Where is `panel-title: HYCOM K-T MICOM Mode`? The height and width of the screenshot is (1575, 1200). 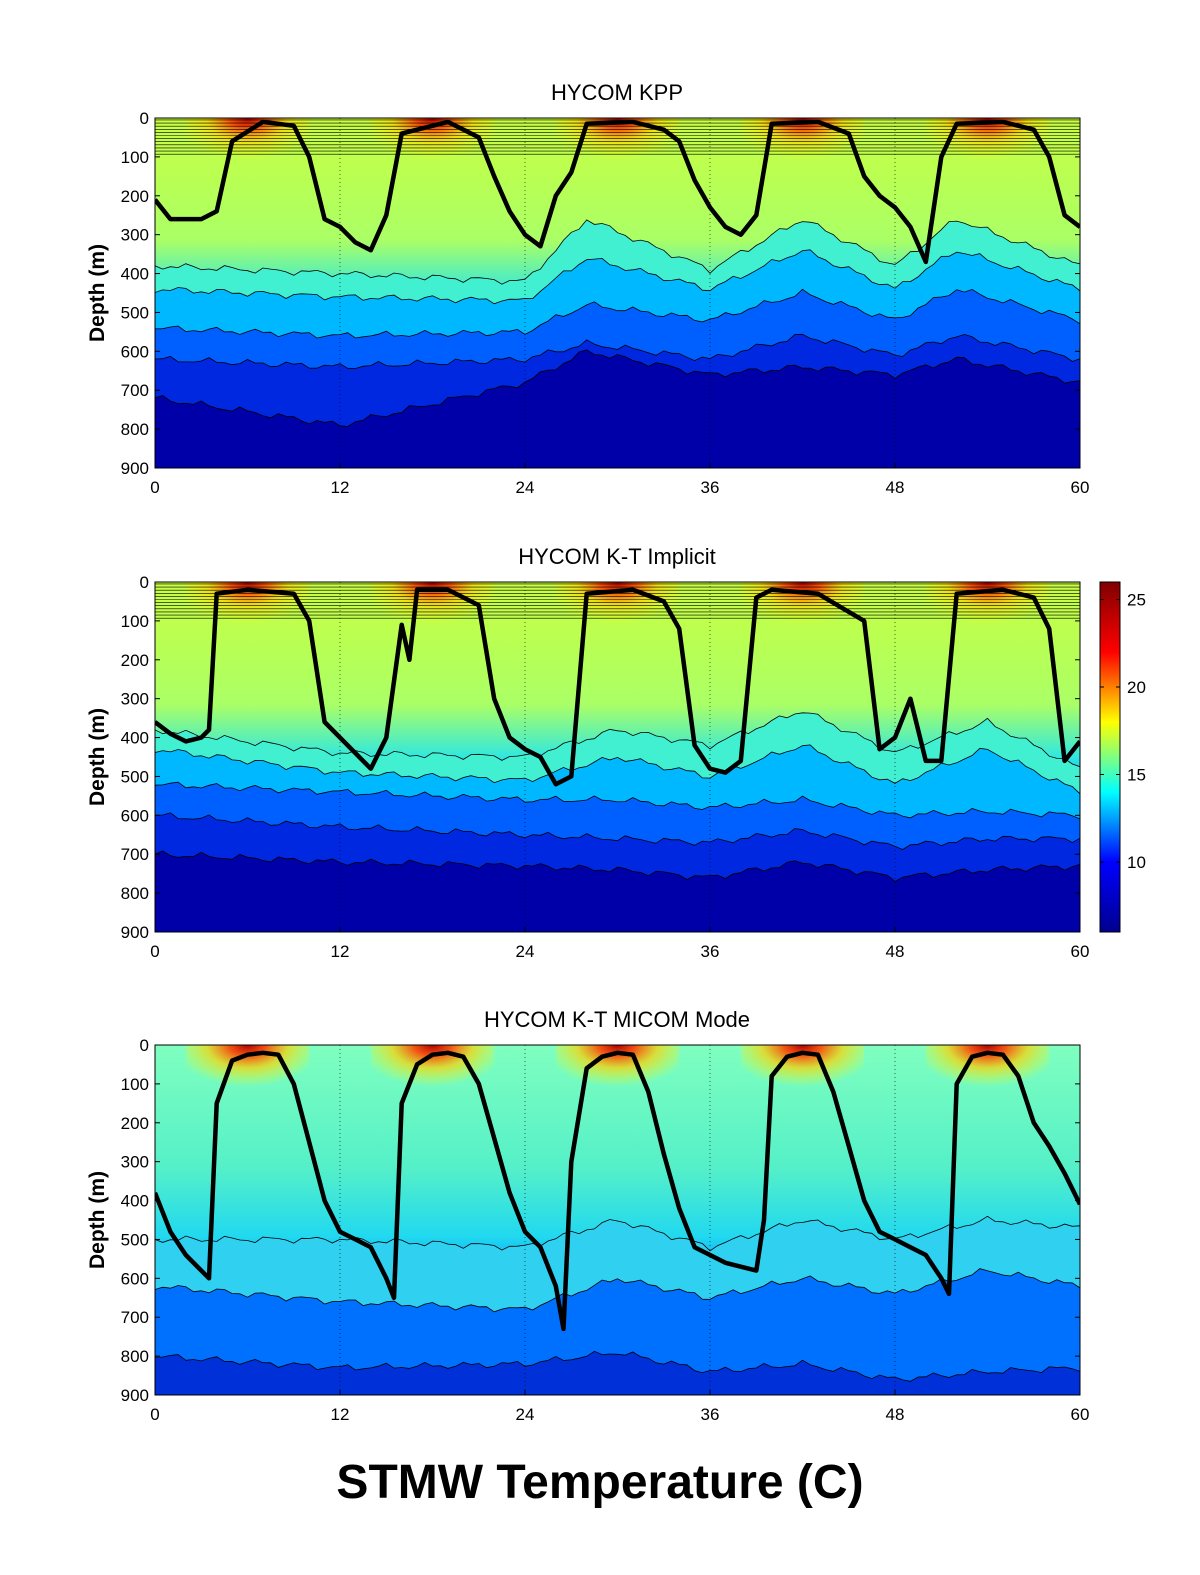 panel-title: HYCOM K-T MICOM Mode is located at coordinates (617, 1019).